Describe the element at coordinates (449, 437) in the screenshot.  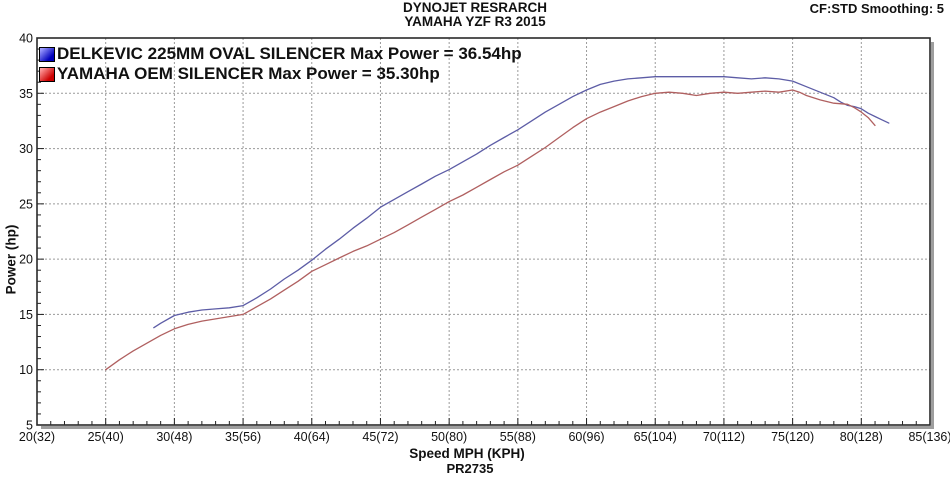
I see `x-tick-label: 50(80)` at that location.